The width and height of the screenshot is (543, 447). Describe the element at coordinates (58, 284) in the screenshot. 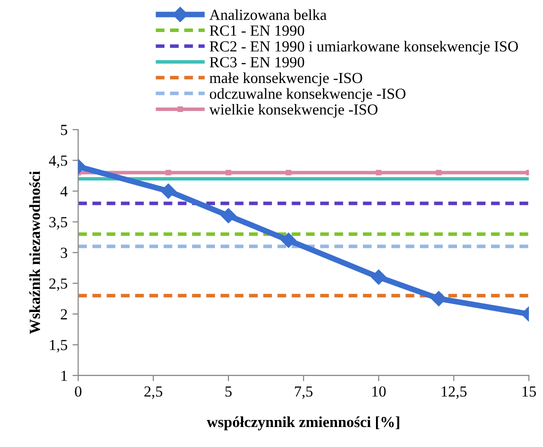

I see `y-tick-label: 2,5` at that location.